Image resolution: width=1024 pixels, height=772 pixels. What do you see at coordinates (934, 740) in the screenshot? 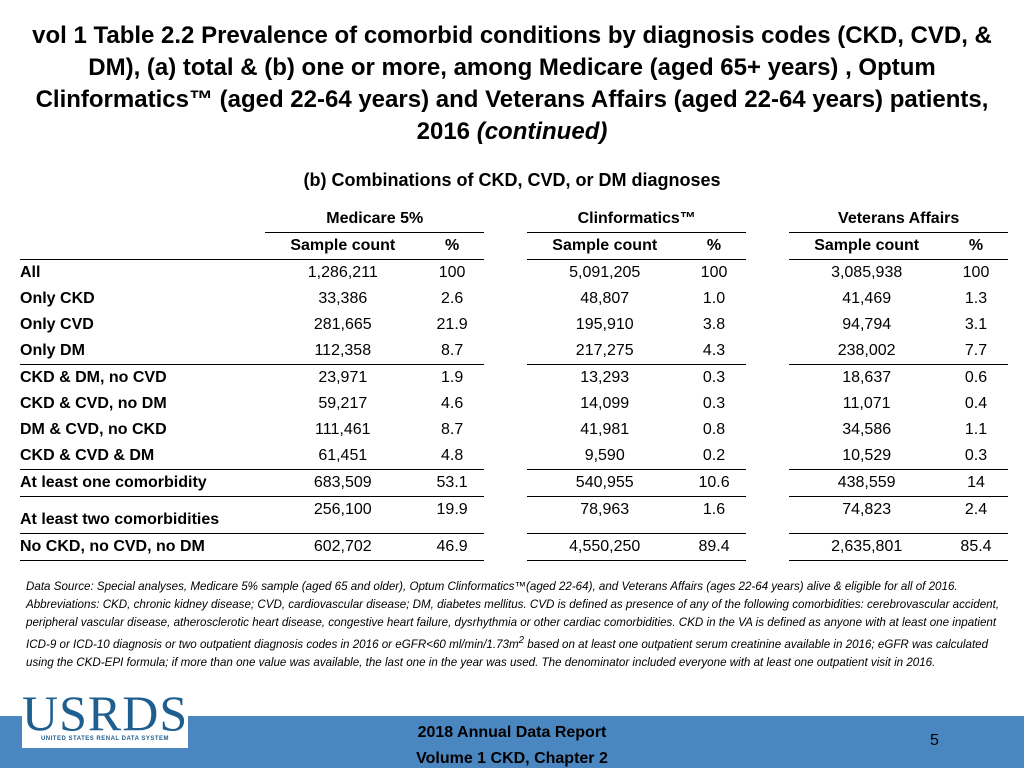
I see `page-number: 5` at bounding box center [934, 740].